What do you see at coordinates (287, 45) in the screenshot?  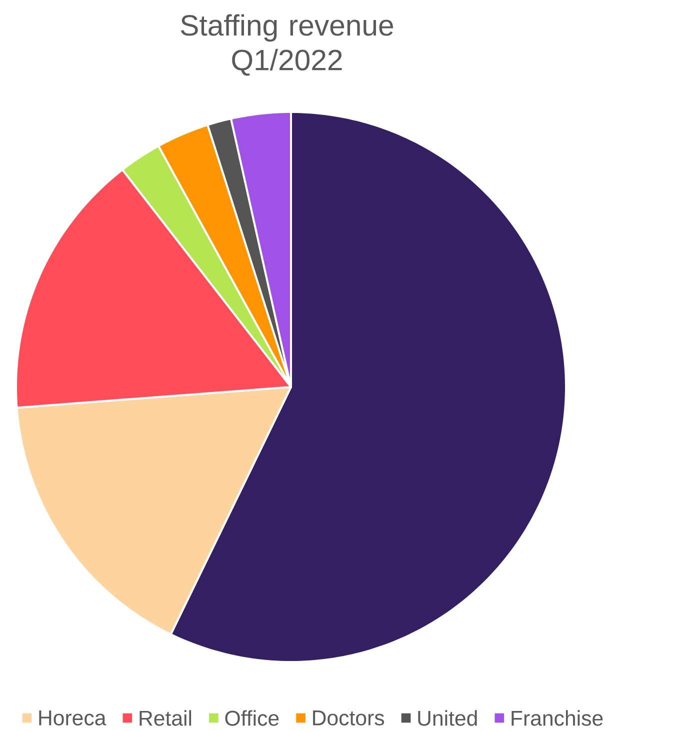 I see `chart-title: Staffing revenue Q1/2022` at bounding box center [287, 45].